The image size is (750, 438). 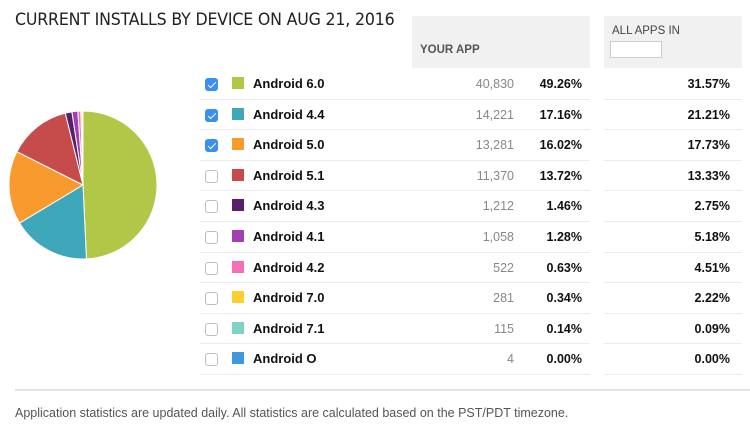 I want to click on install-percent: 1.46%, so click(x=564, y=206).